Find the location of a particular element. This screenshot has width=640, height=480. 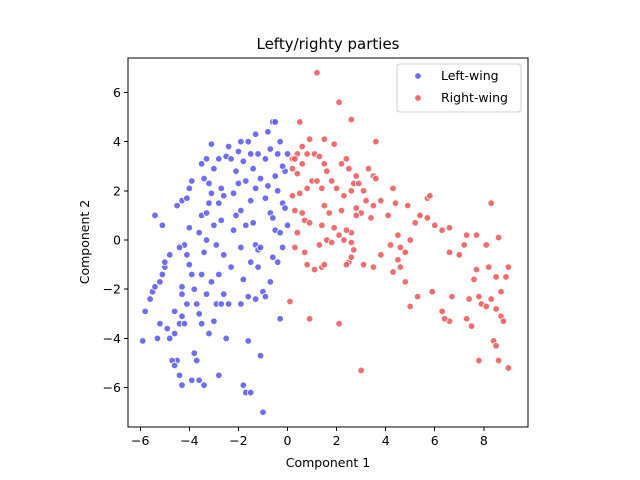

x-tick-label: 2 is located at coordinates (337, 440).